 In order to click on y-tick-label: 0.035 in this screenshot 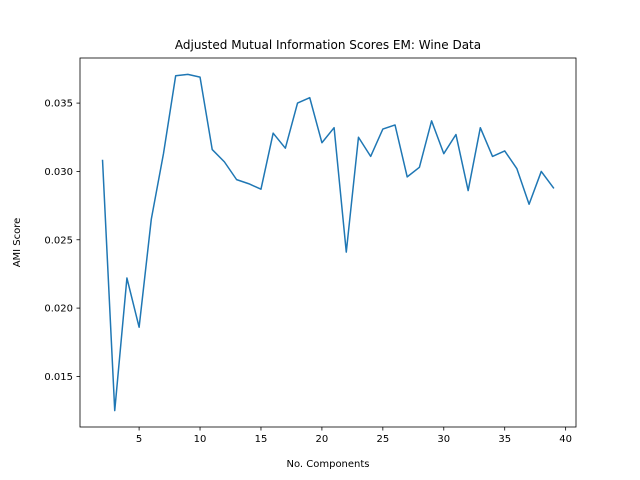, I will do `click(58, 104)`.